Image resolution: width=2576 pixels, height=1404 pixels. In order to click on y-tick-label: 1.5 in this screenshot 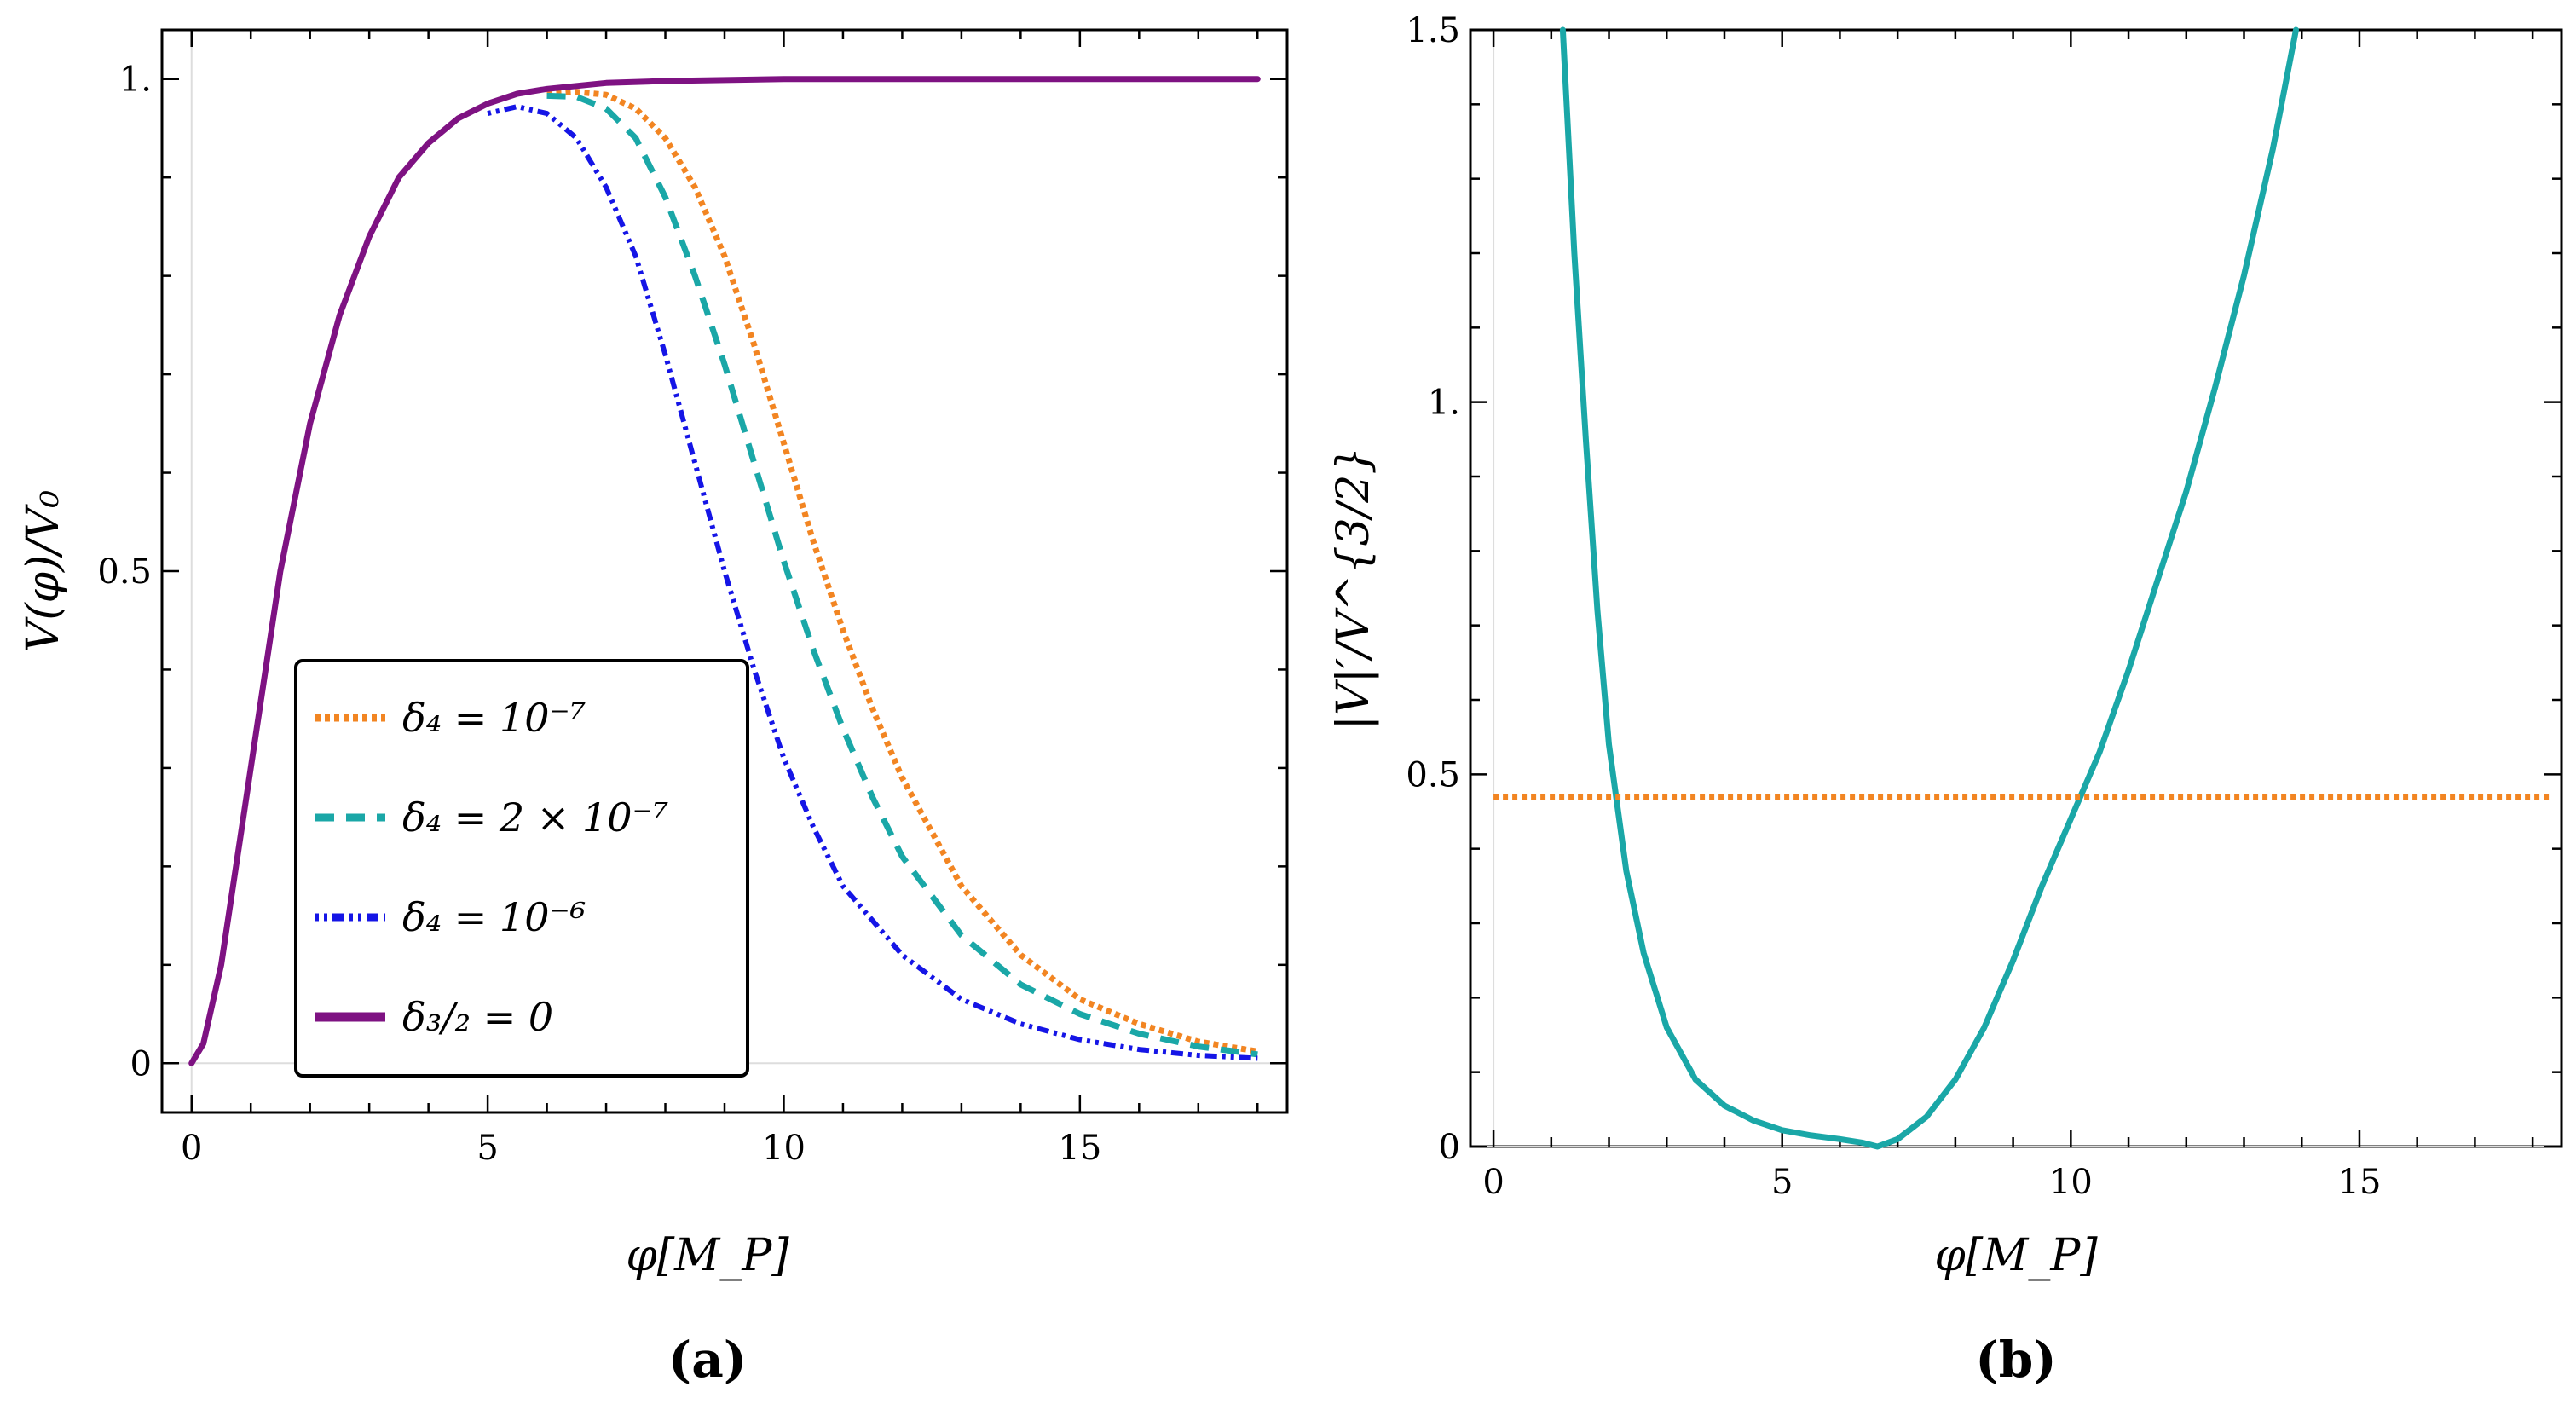, I will do `click(1433, 30)`.